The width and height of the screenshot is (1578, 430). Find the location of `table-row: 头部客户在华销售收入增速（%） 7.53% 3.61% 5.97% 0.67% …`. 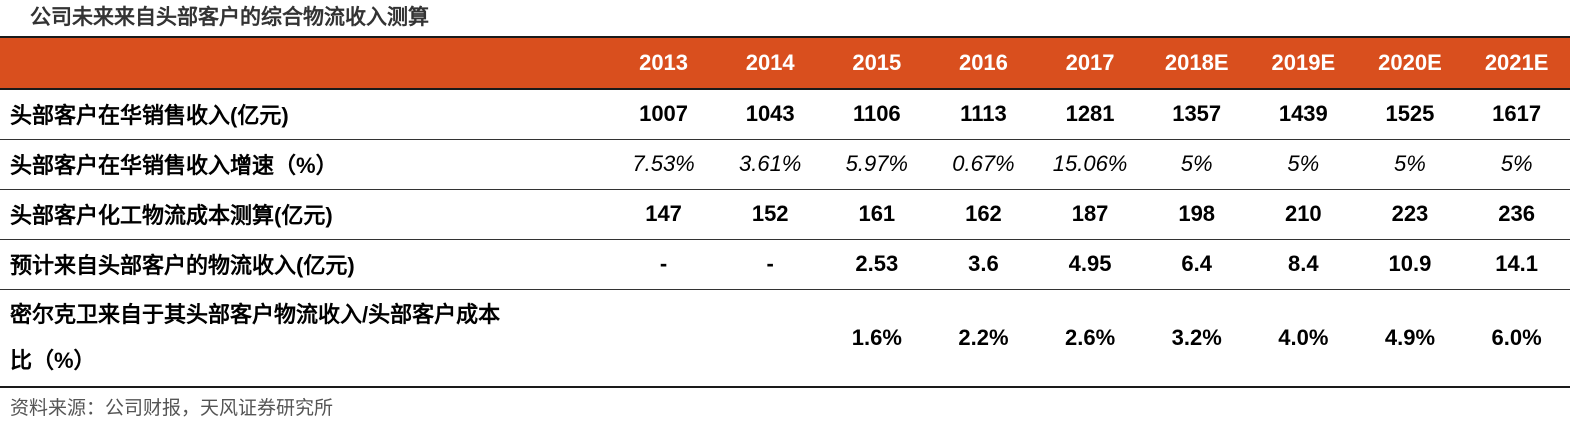

table-row: 头部客户在华销售收入增速（%） 7.53% 3.61% 5.97% 0.67% … is located at coordinates (785, 164).